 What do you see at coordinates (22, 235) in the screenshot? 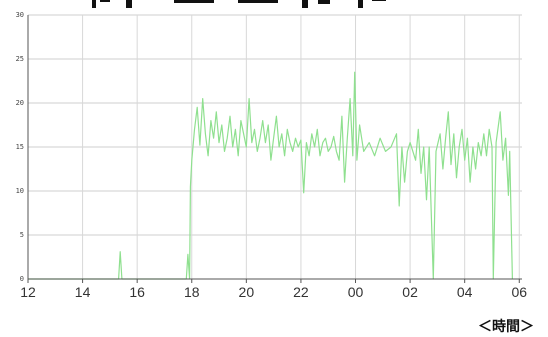
I see `y-tick-label: 5` at bounding box center [22, 235].